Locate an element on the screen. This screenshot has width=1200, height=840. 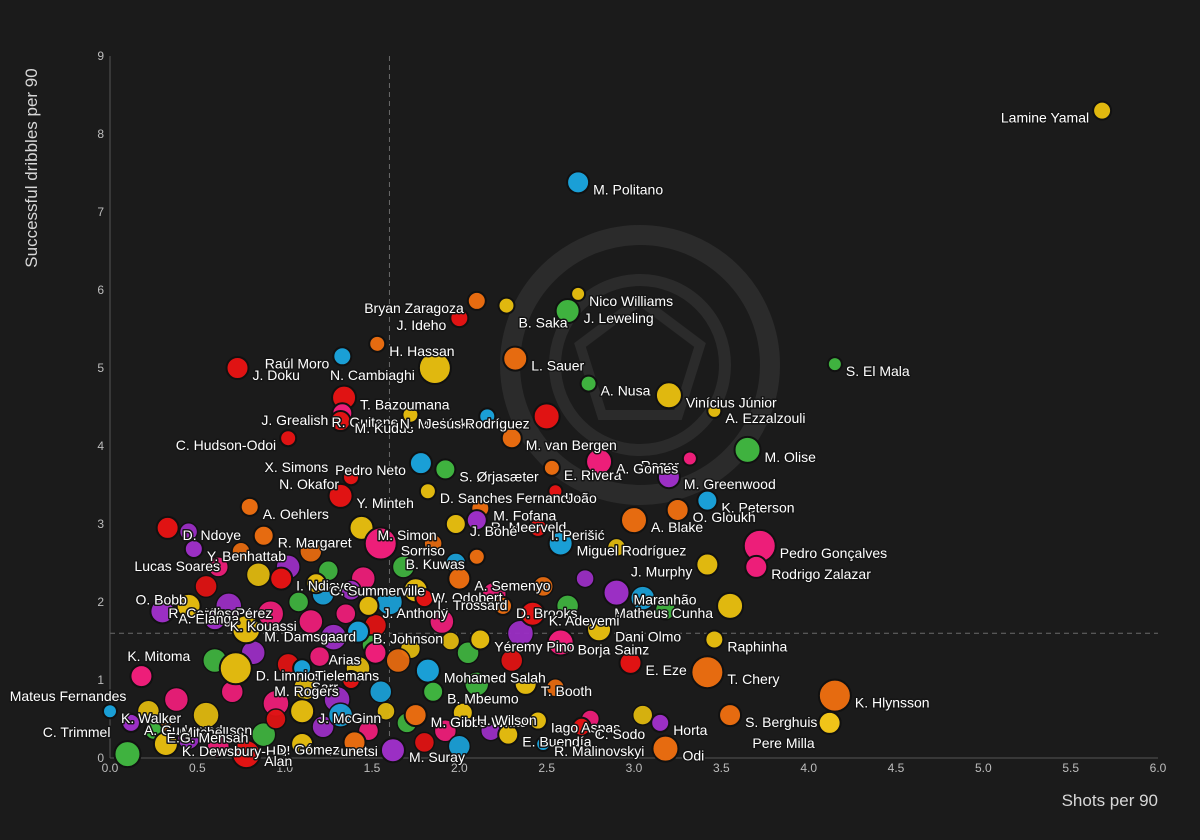
player-label: S. El Mala is located at coordinates (878, 371).